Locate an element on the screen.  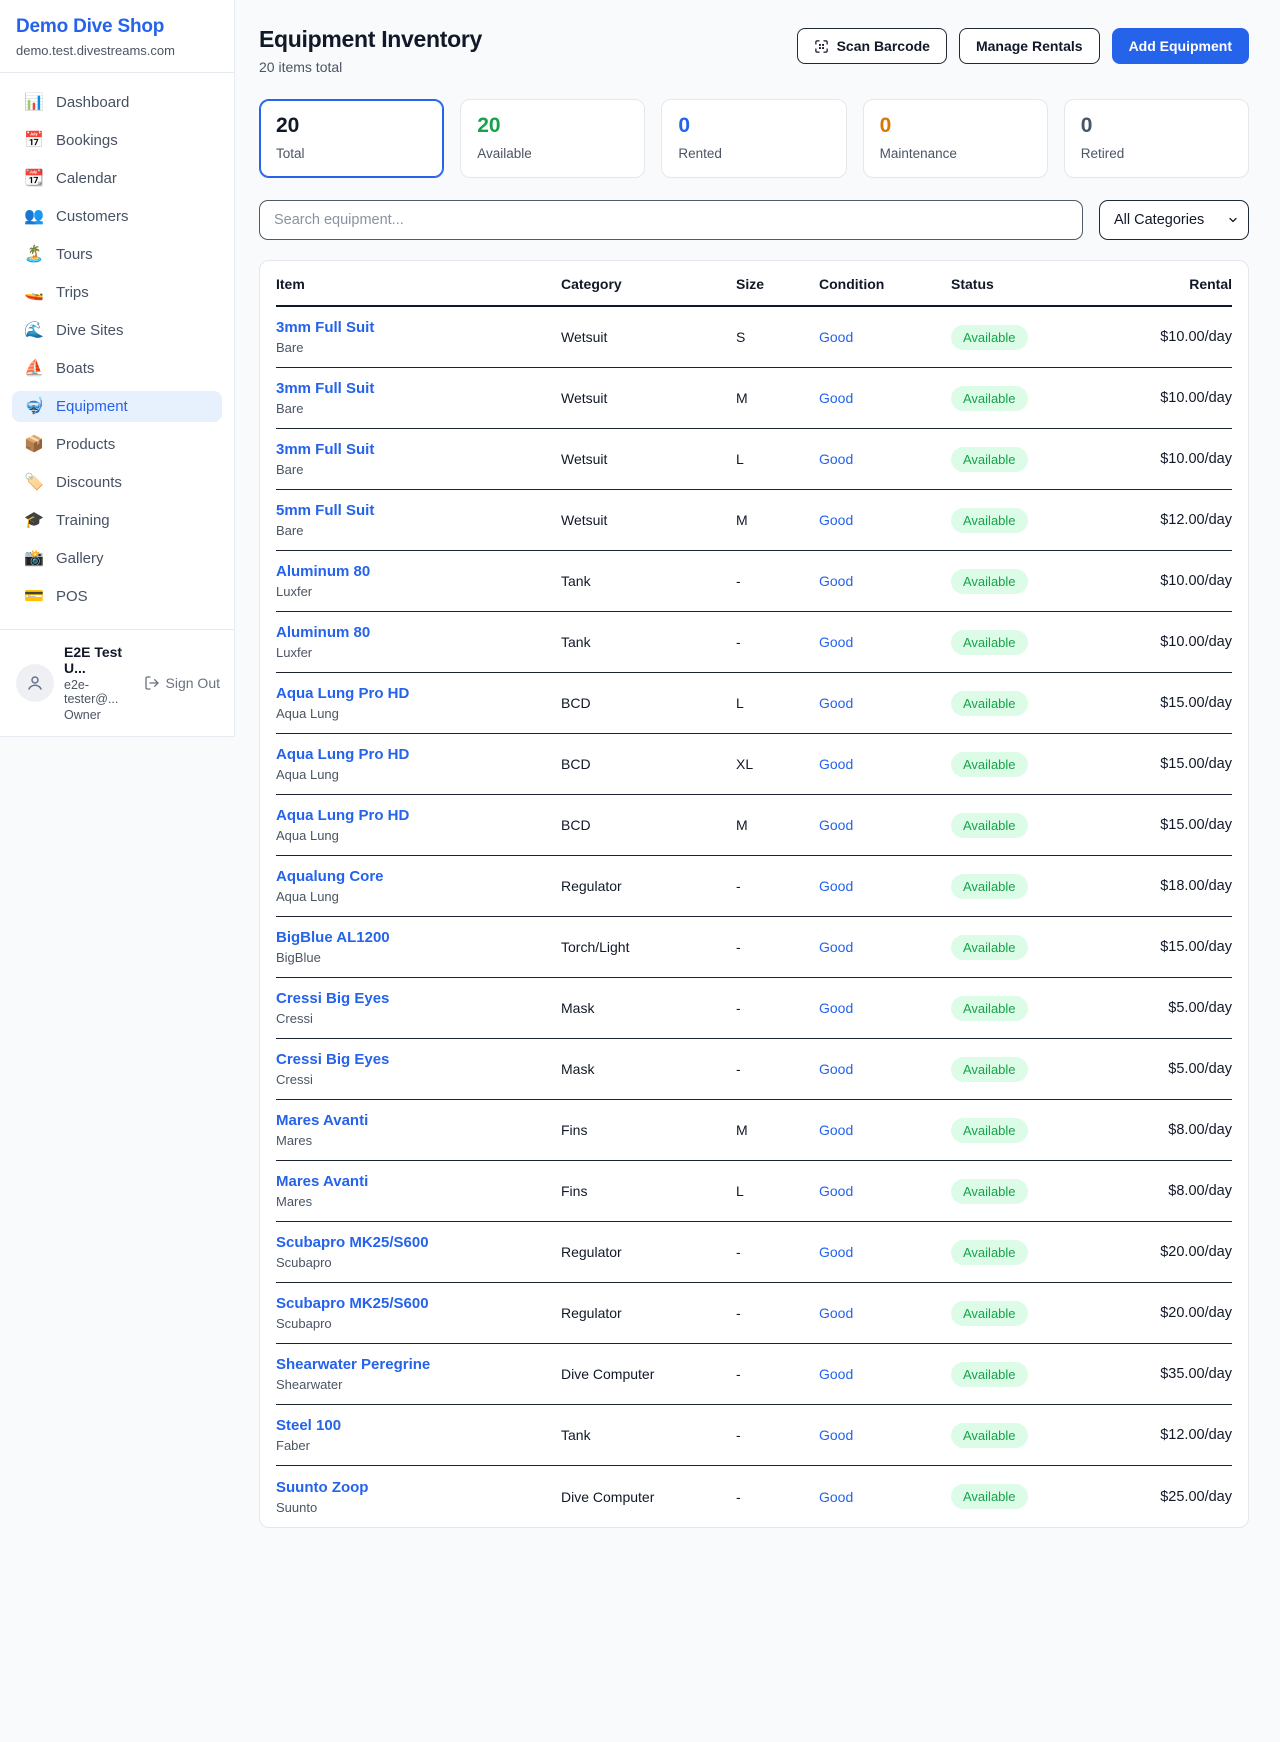
item-equipment: 🤿 Equipment is located at coordinates (117, 406).